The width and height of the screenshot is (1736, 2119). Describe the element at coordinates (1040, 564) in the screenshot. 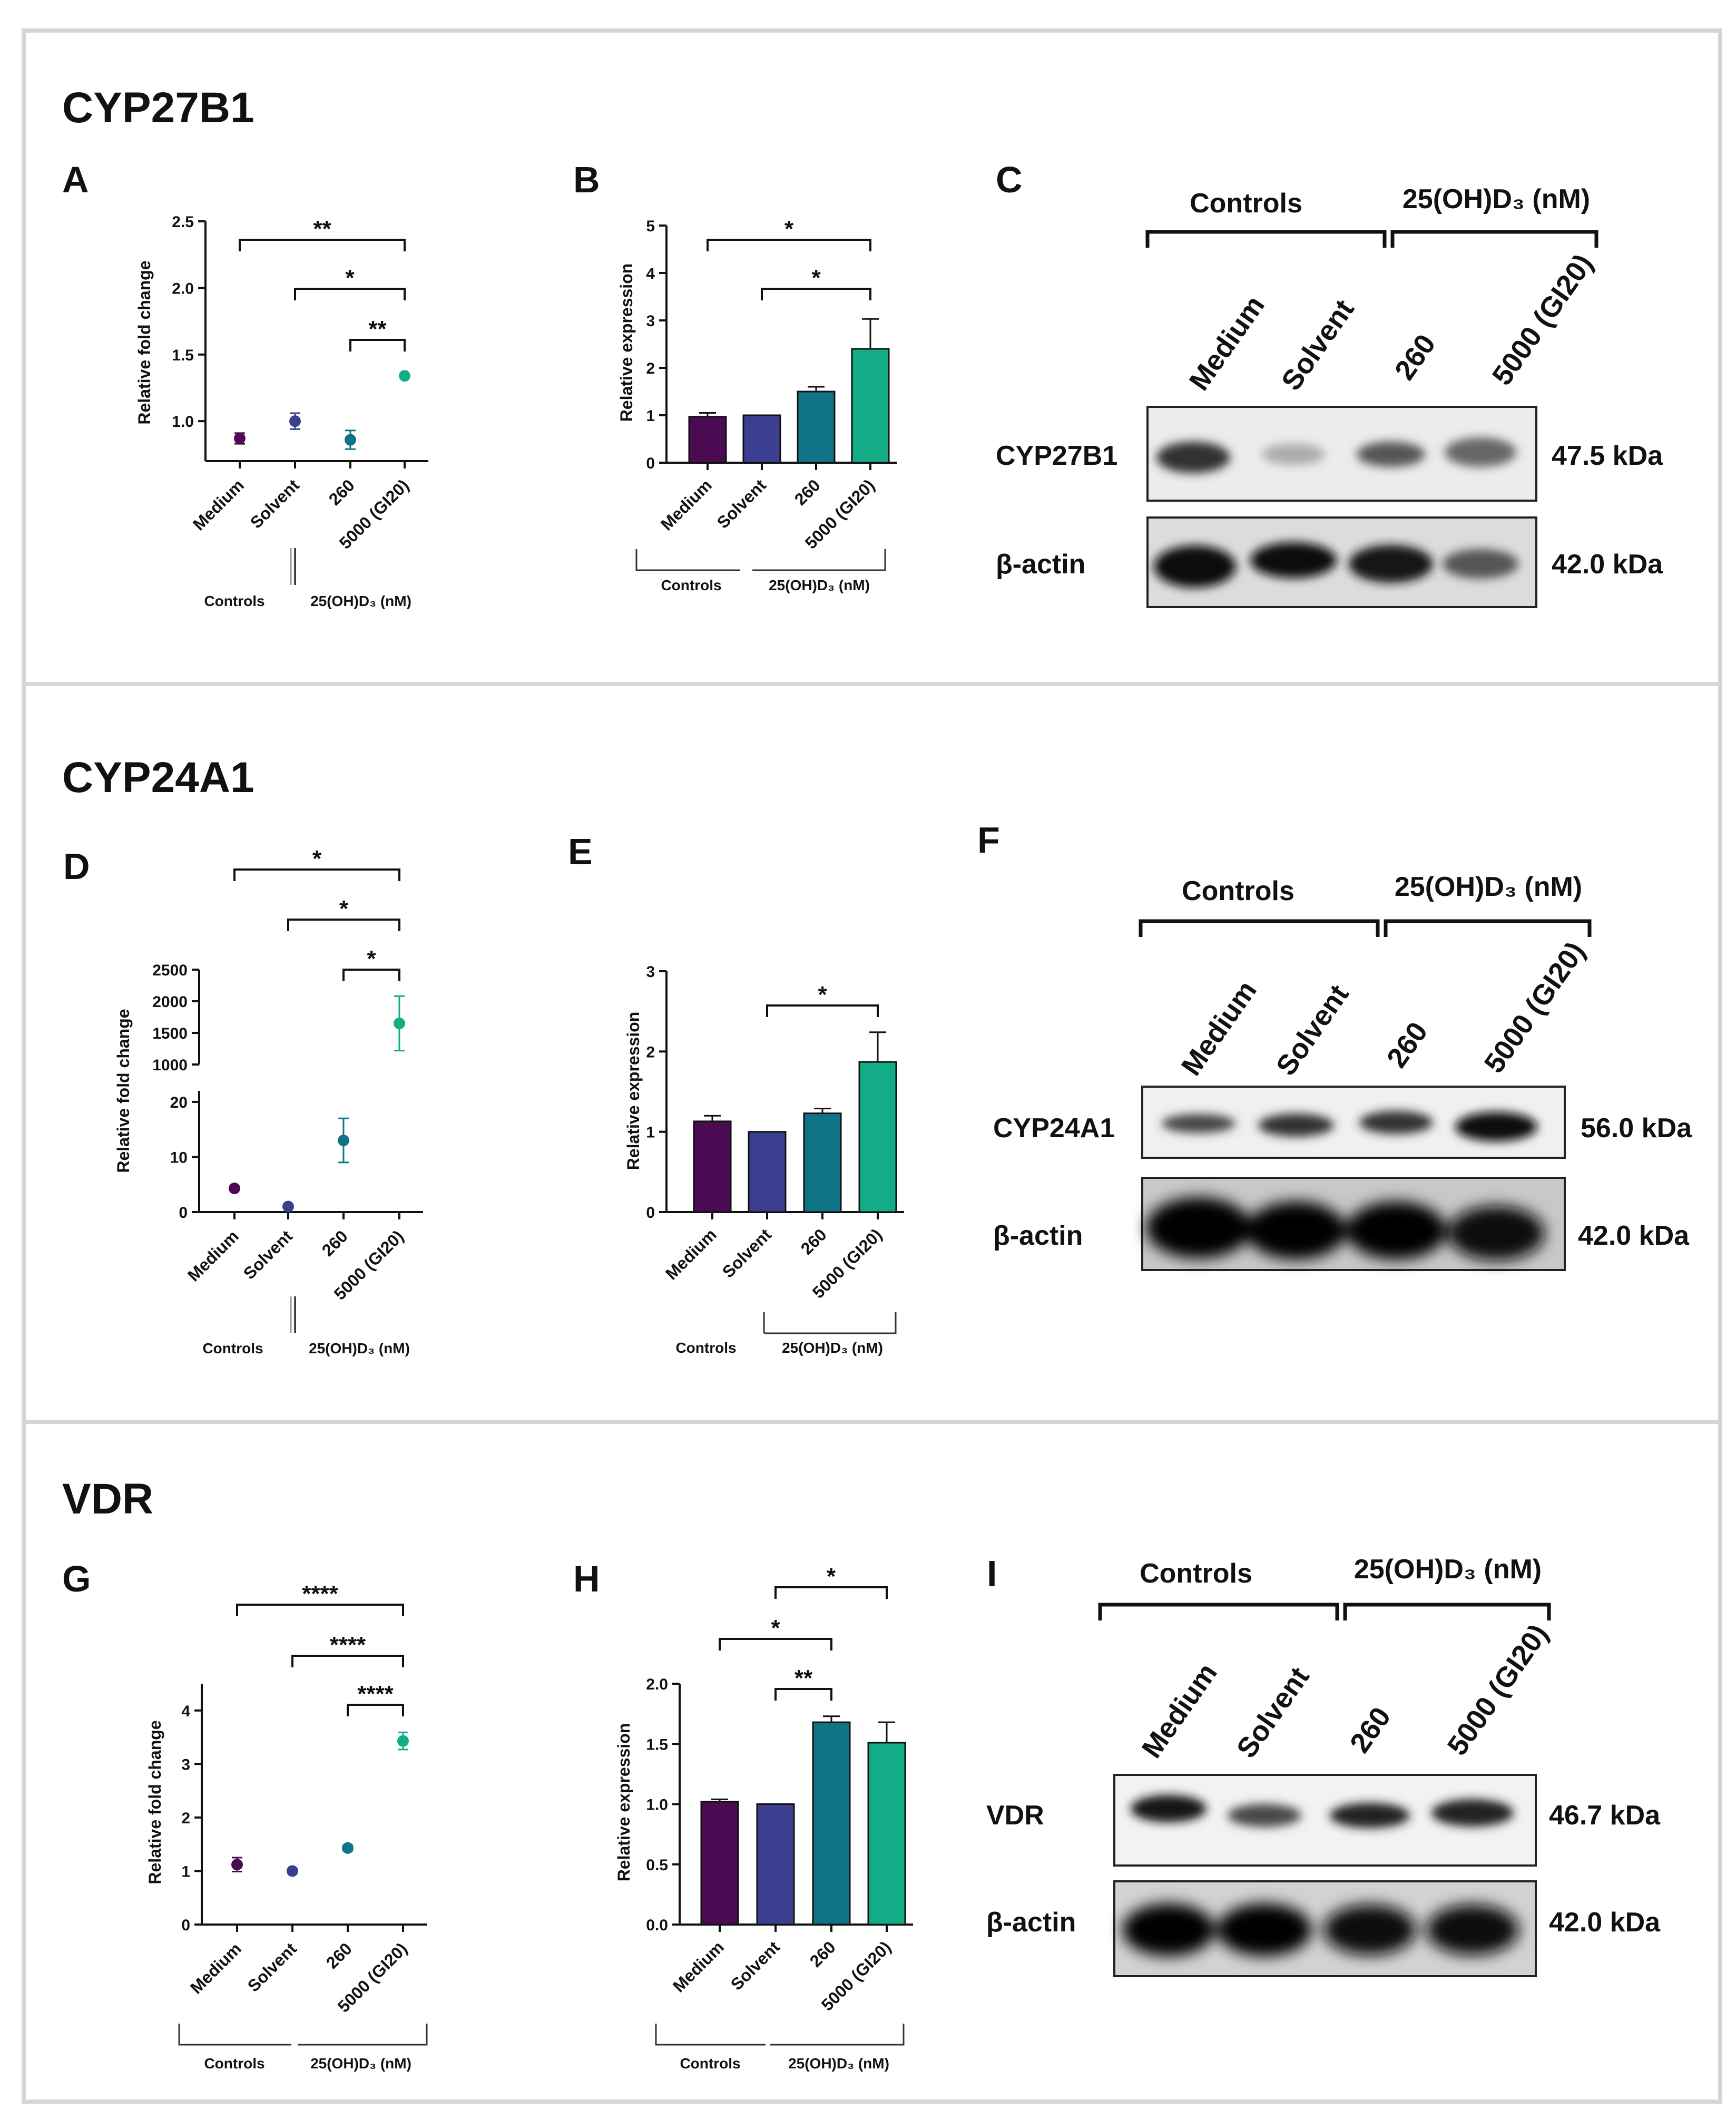

I see `blot-c-control-name: β-actin` at that location.